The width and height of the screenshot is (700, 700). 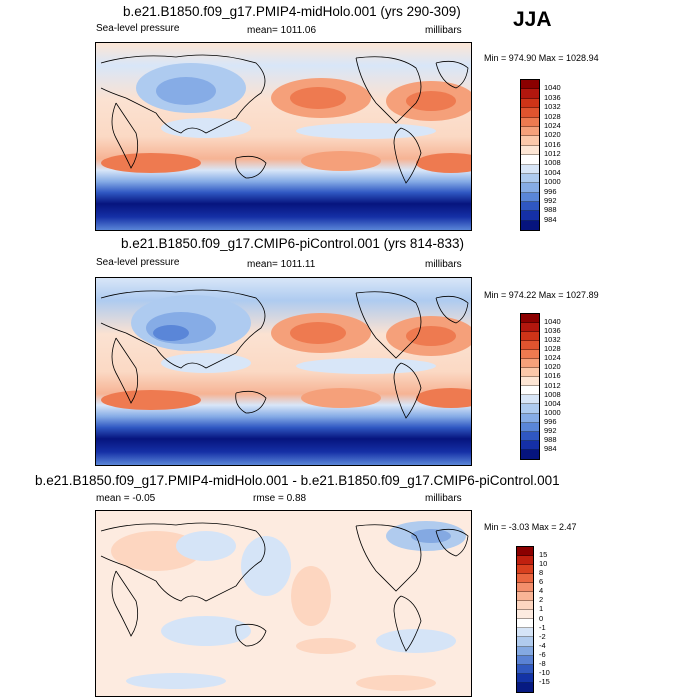 I want to click on panel1-colorbar, so click(x=530, y=155).